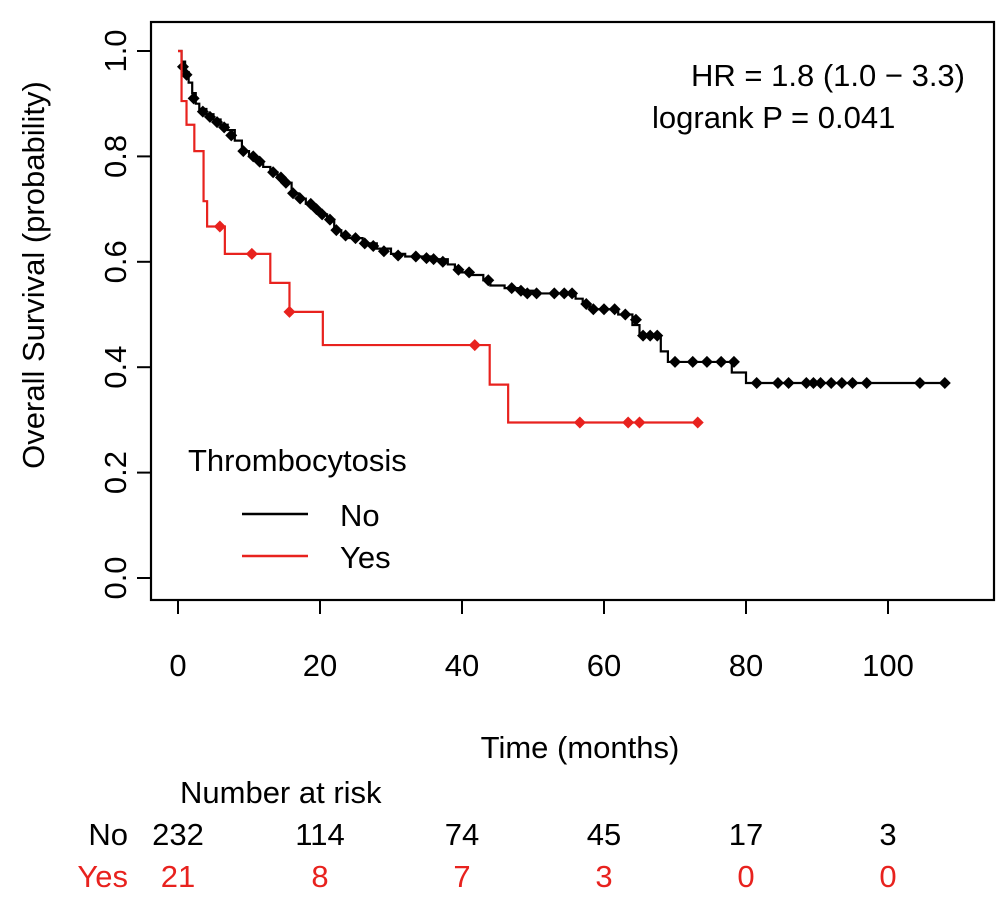 The image size is (1000, 918). Describe the element at coordinates (462, 834) in the screenshot. I see `risk-count-no: 74` at that location.